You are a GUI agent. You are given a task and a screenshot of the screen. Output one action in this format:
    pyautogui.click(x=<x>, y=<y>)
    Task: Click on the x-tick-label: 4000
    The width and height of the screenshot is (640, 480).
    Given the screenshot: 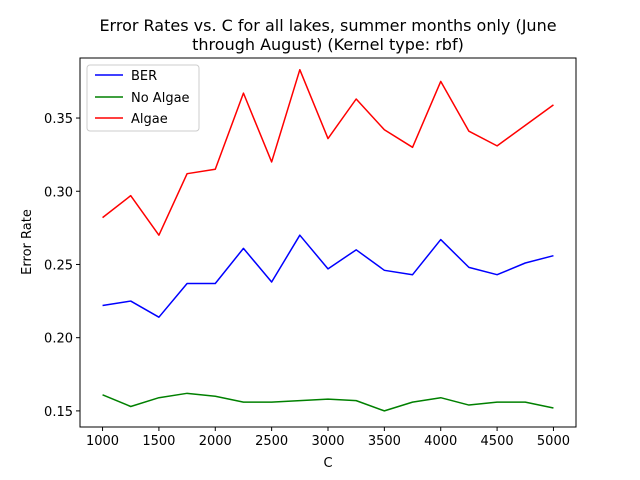 What is the action you would take?
    pyautogui.click(x=440, y=441)
    